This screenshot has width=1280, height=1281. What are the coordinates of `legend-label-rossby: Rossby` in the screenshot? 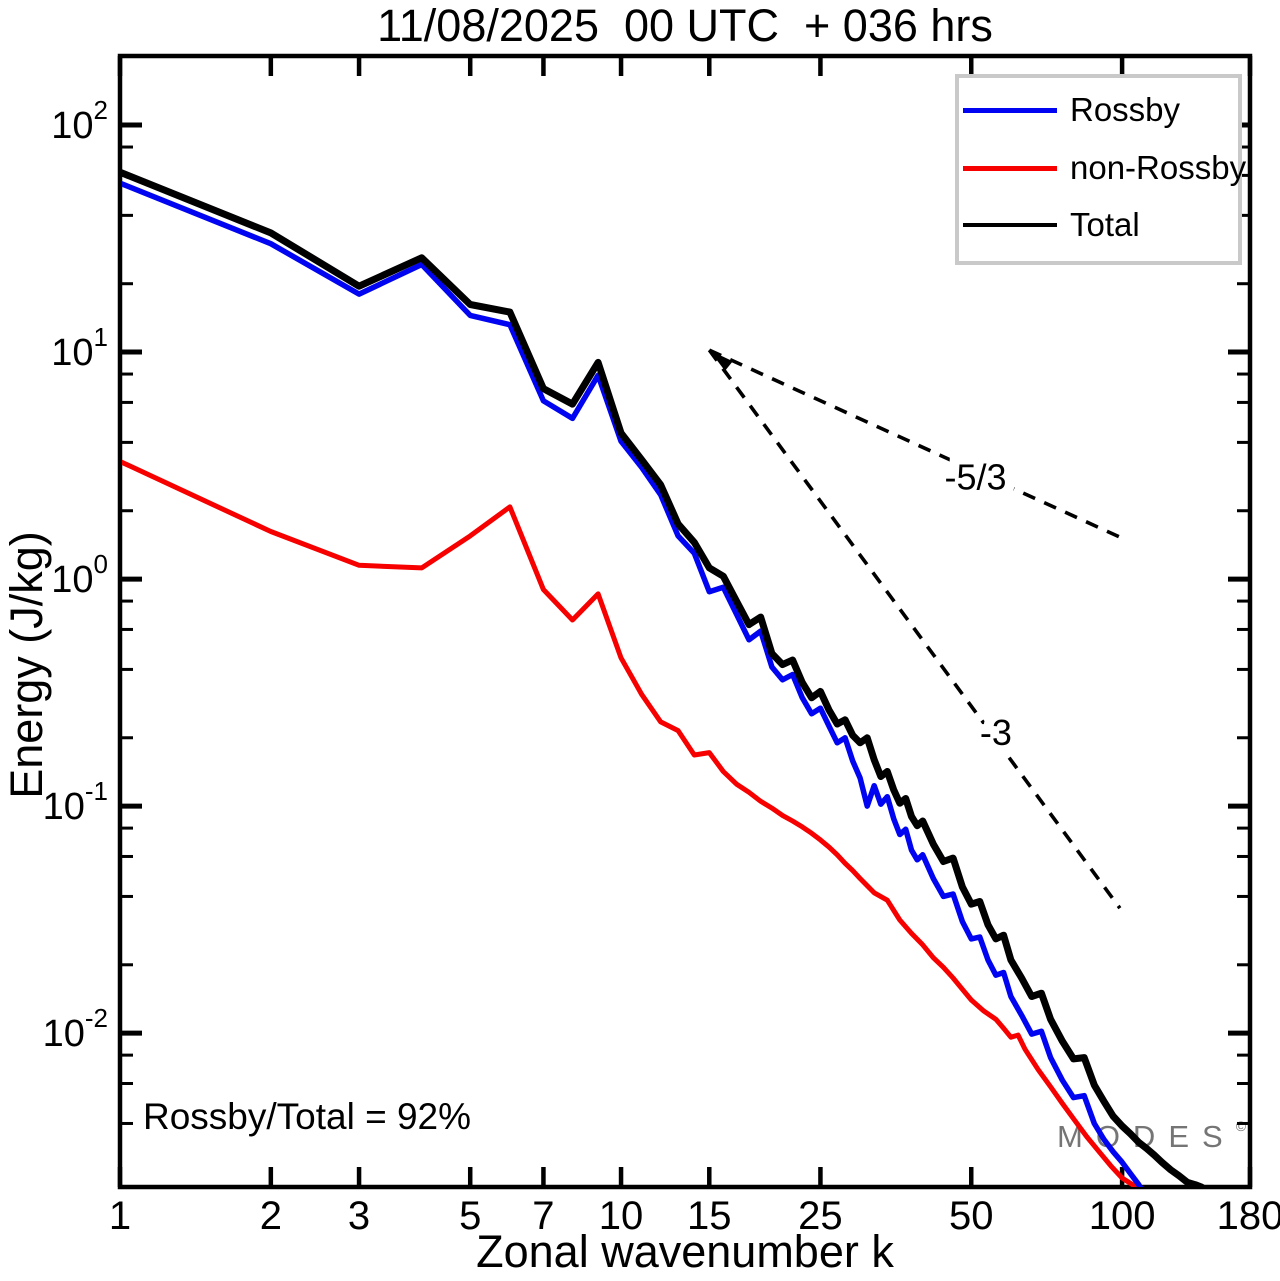 It's located at (1125, 109).